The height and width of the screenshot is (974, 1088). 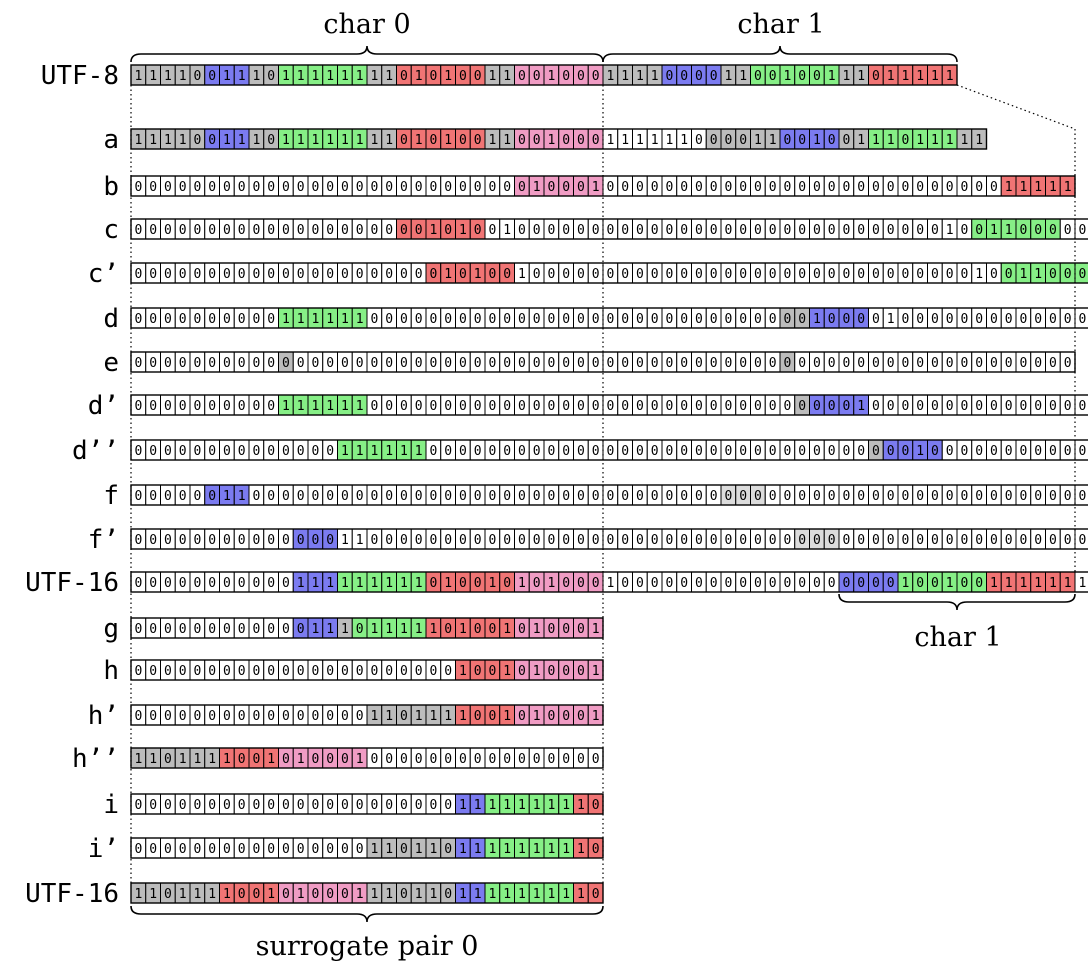 I want to click on row-label: UTF-8, so click(x=80, y=76).